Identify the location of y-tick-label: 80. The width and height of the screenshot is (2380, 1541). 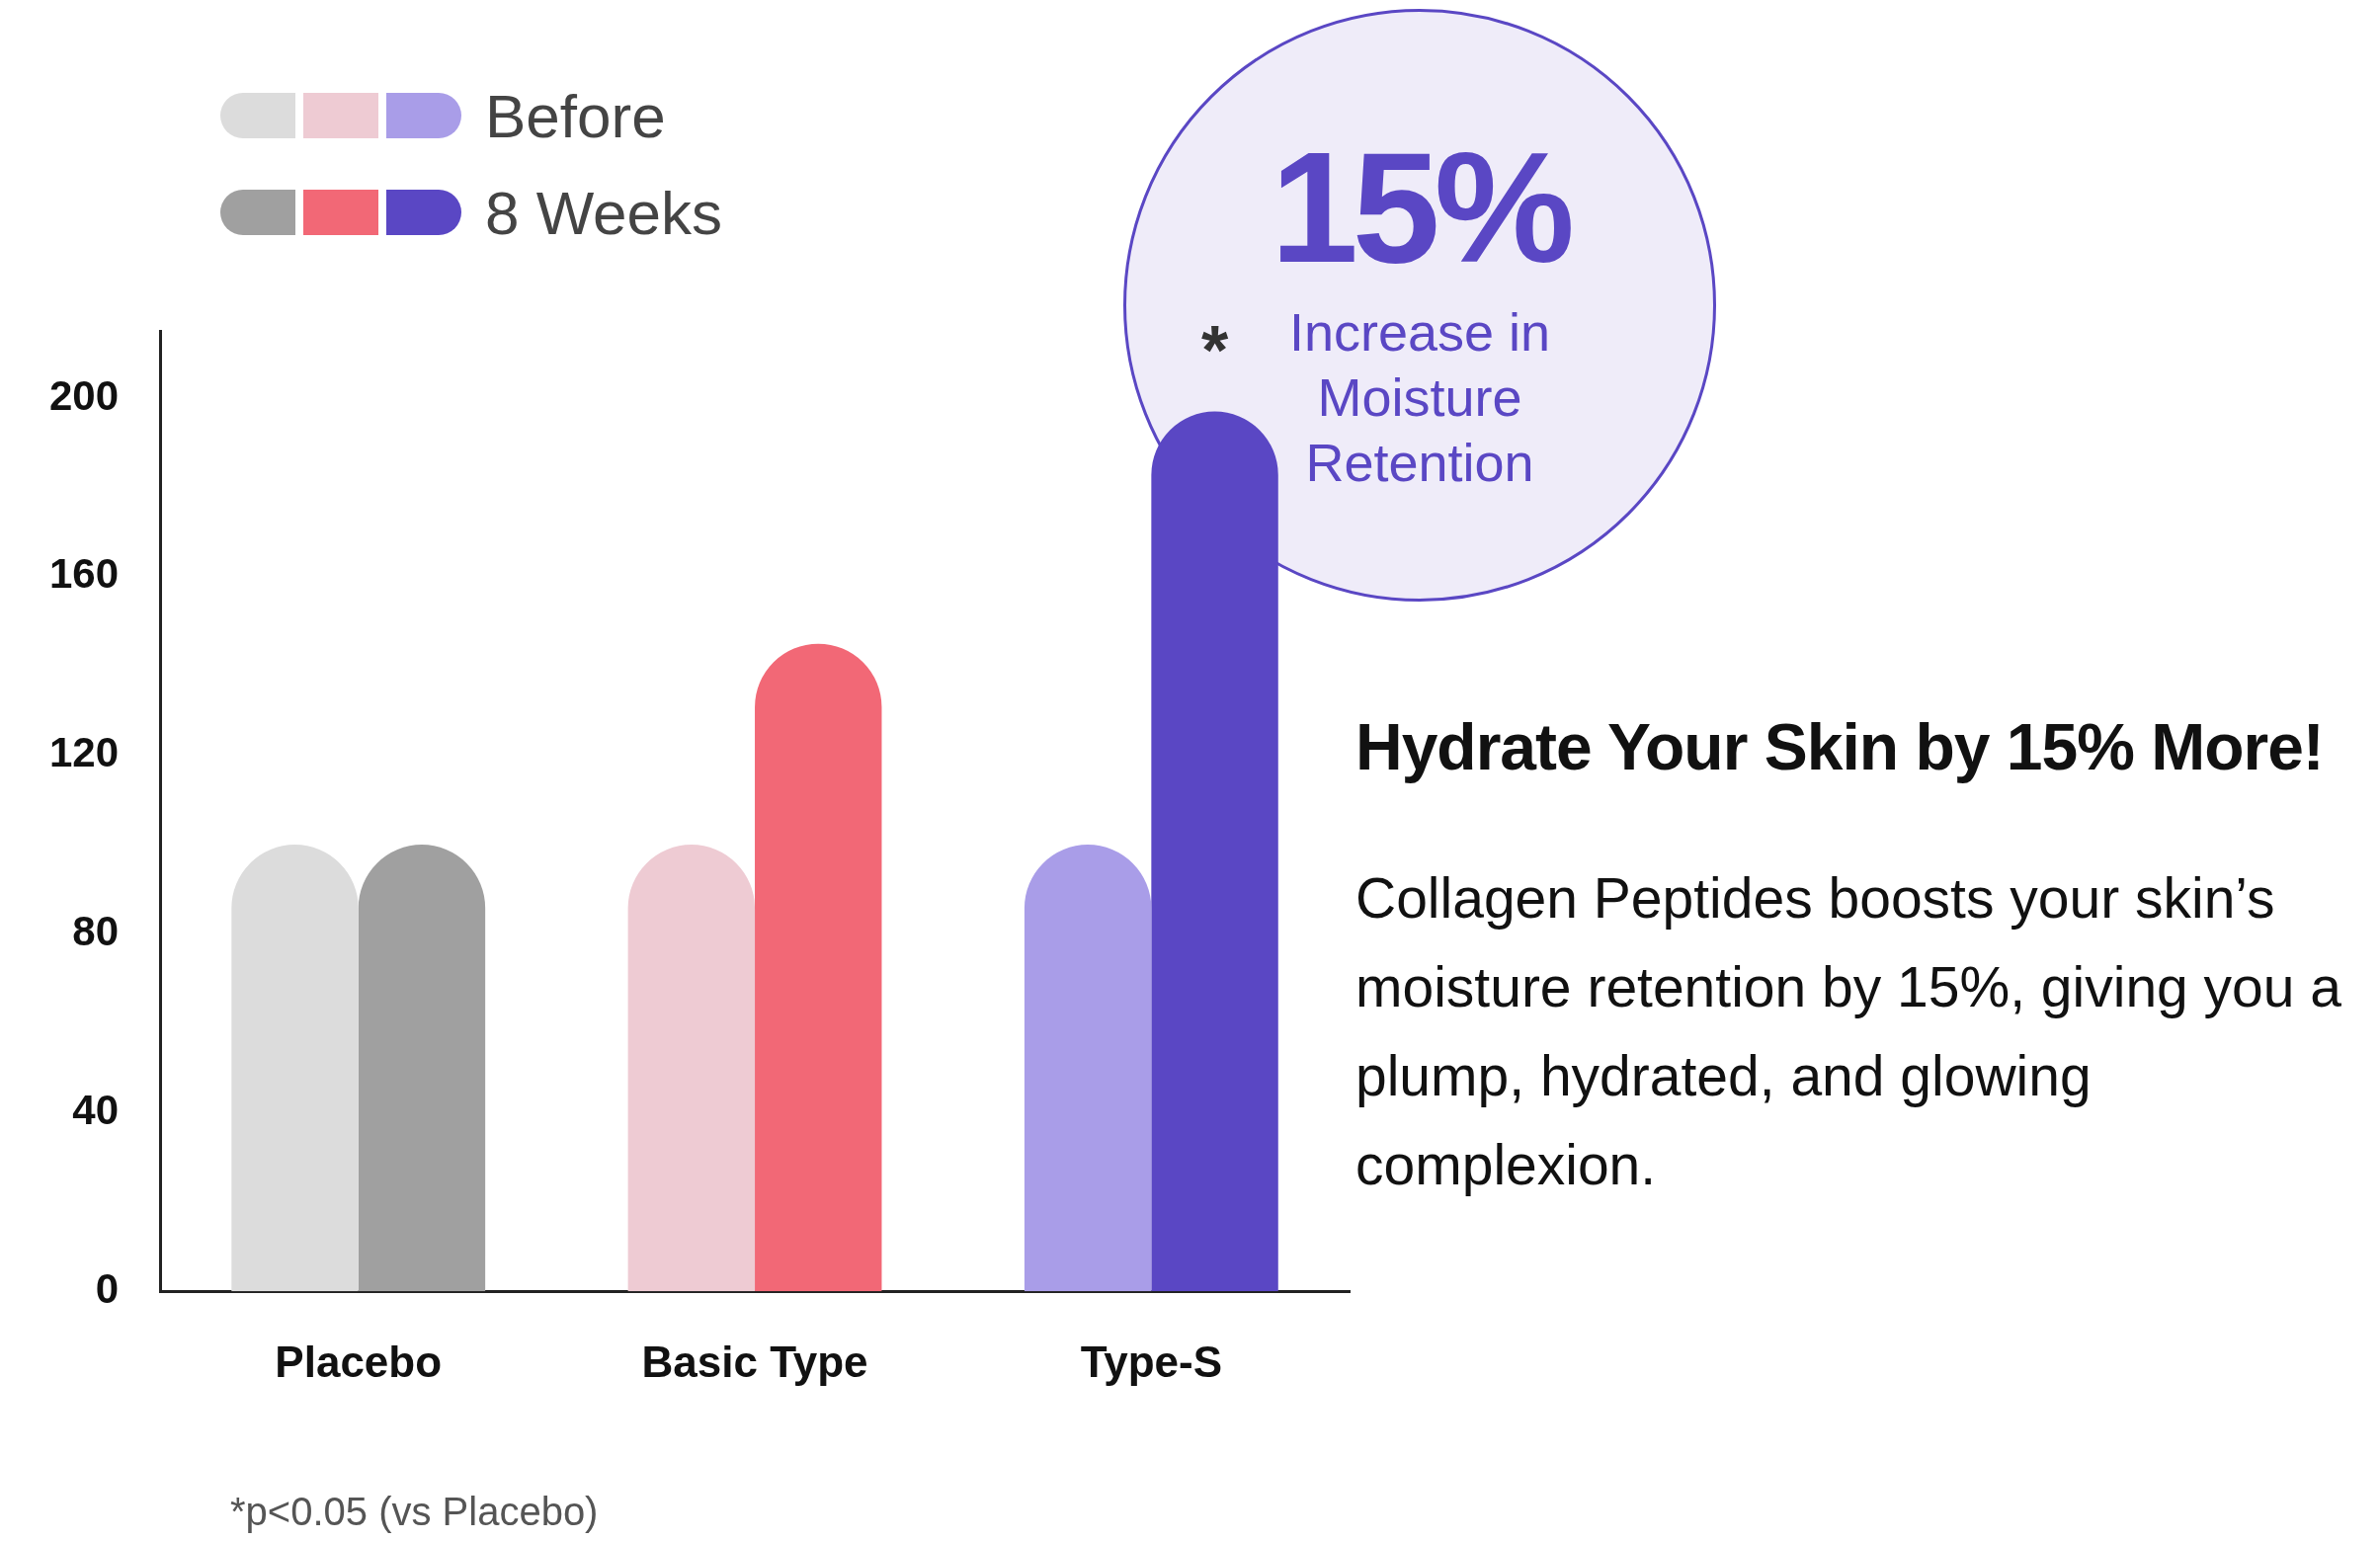
(96, 931).